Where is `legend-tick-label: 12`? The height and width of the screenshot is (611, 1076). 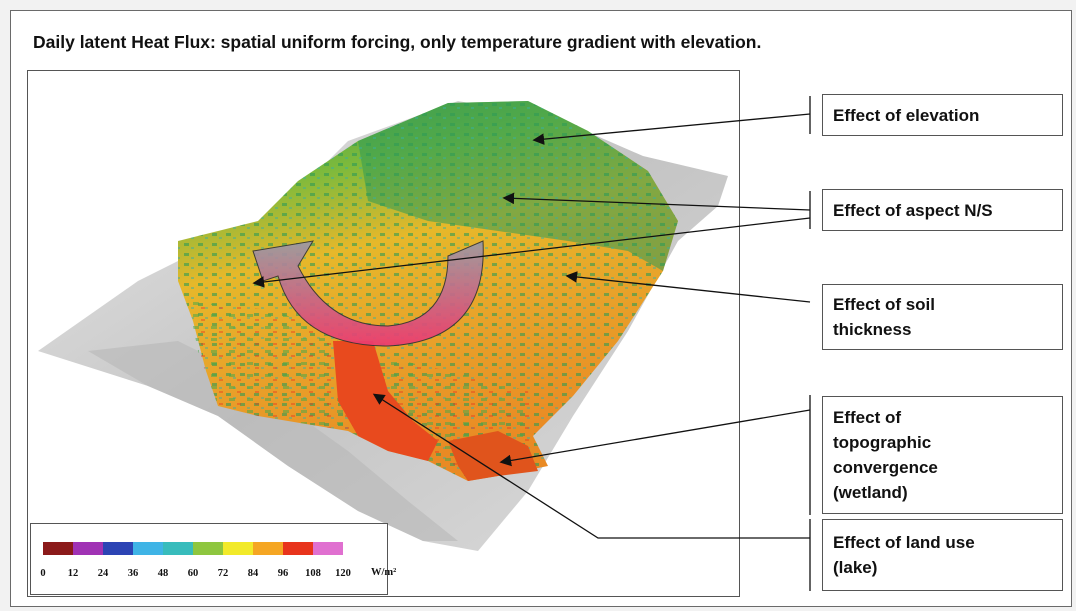 legend-tick-label: 12 is located at coordinates (73, 573).